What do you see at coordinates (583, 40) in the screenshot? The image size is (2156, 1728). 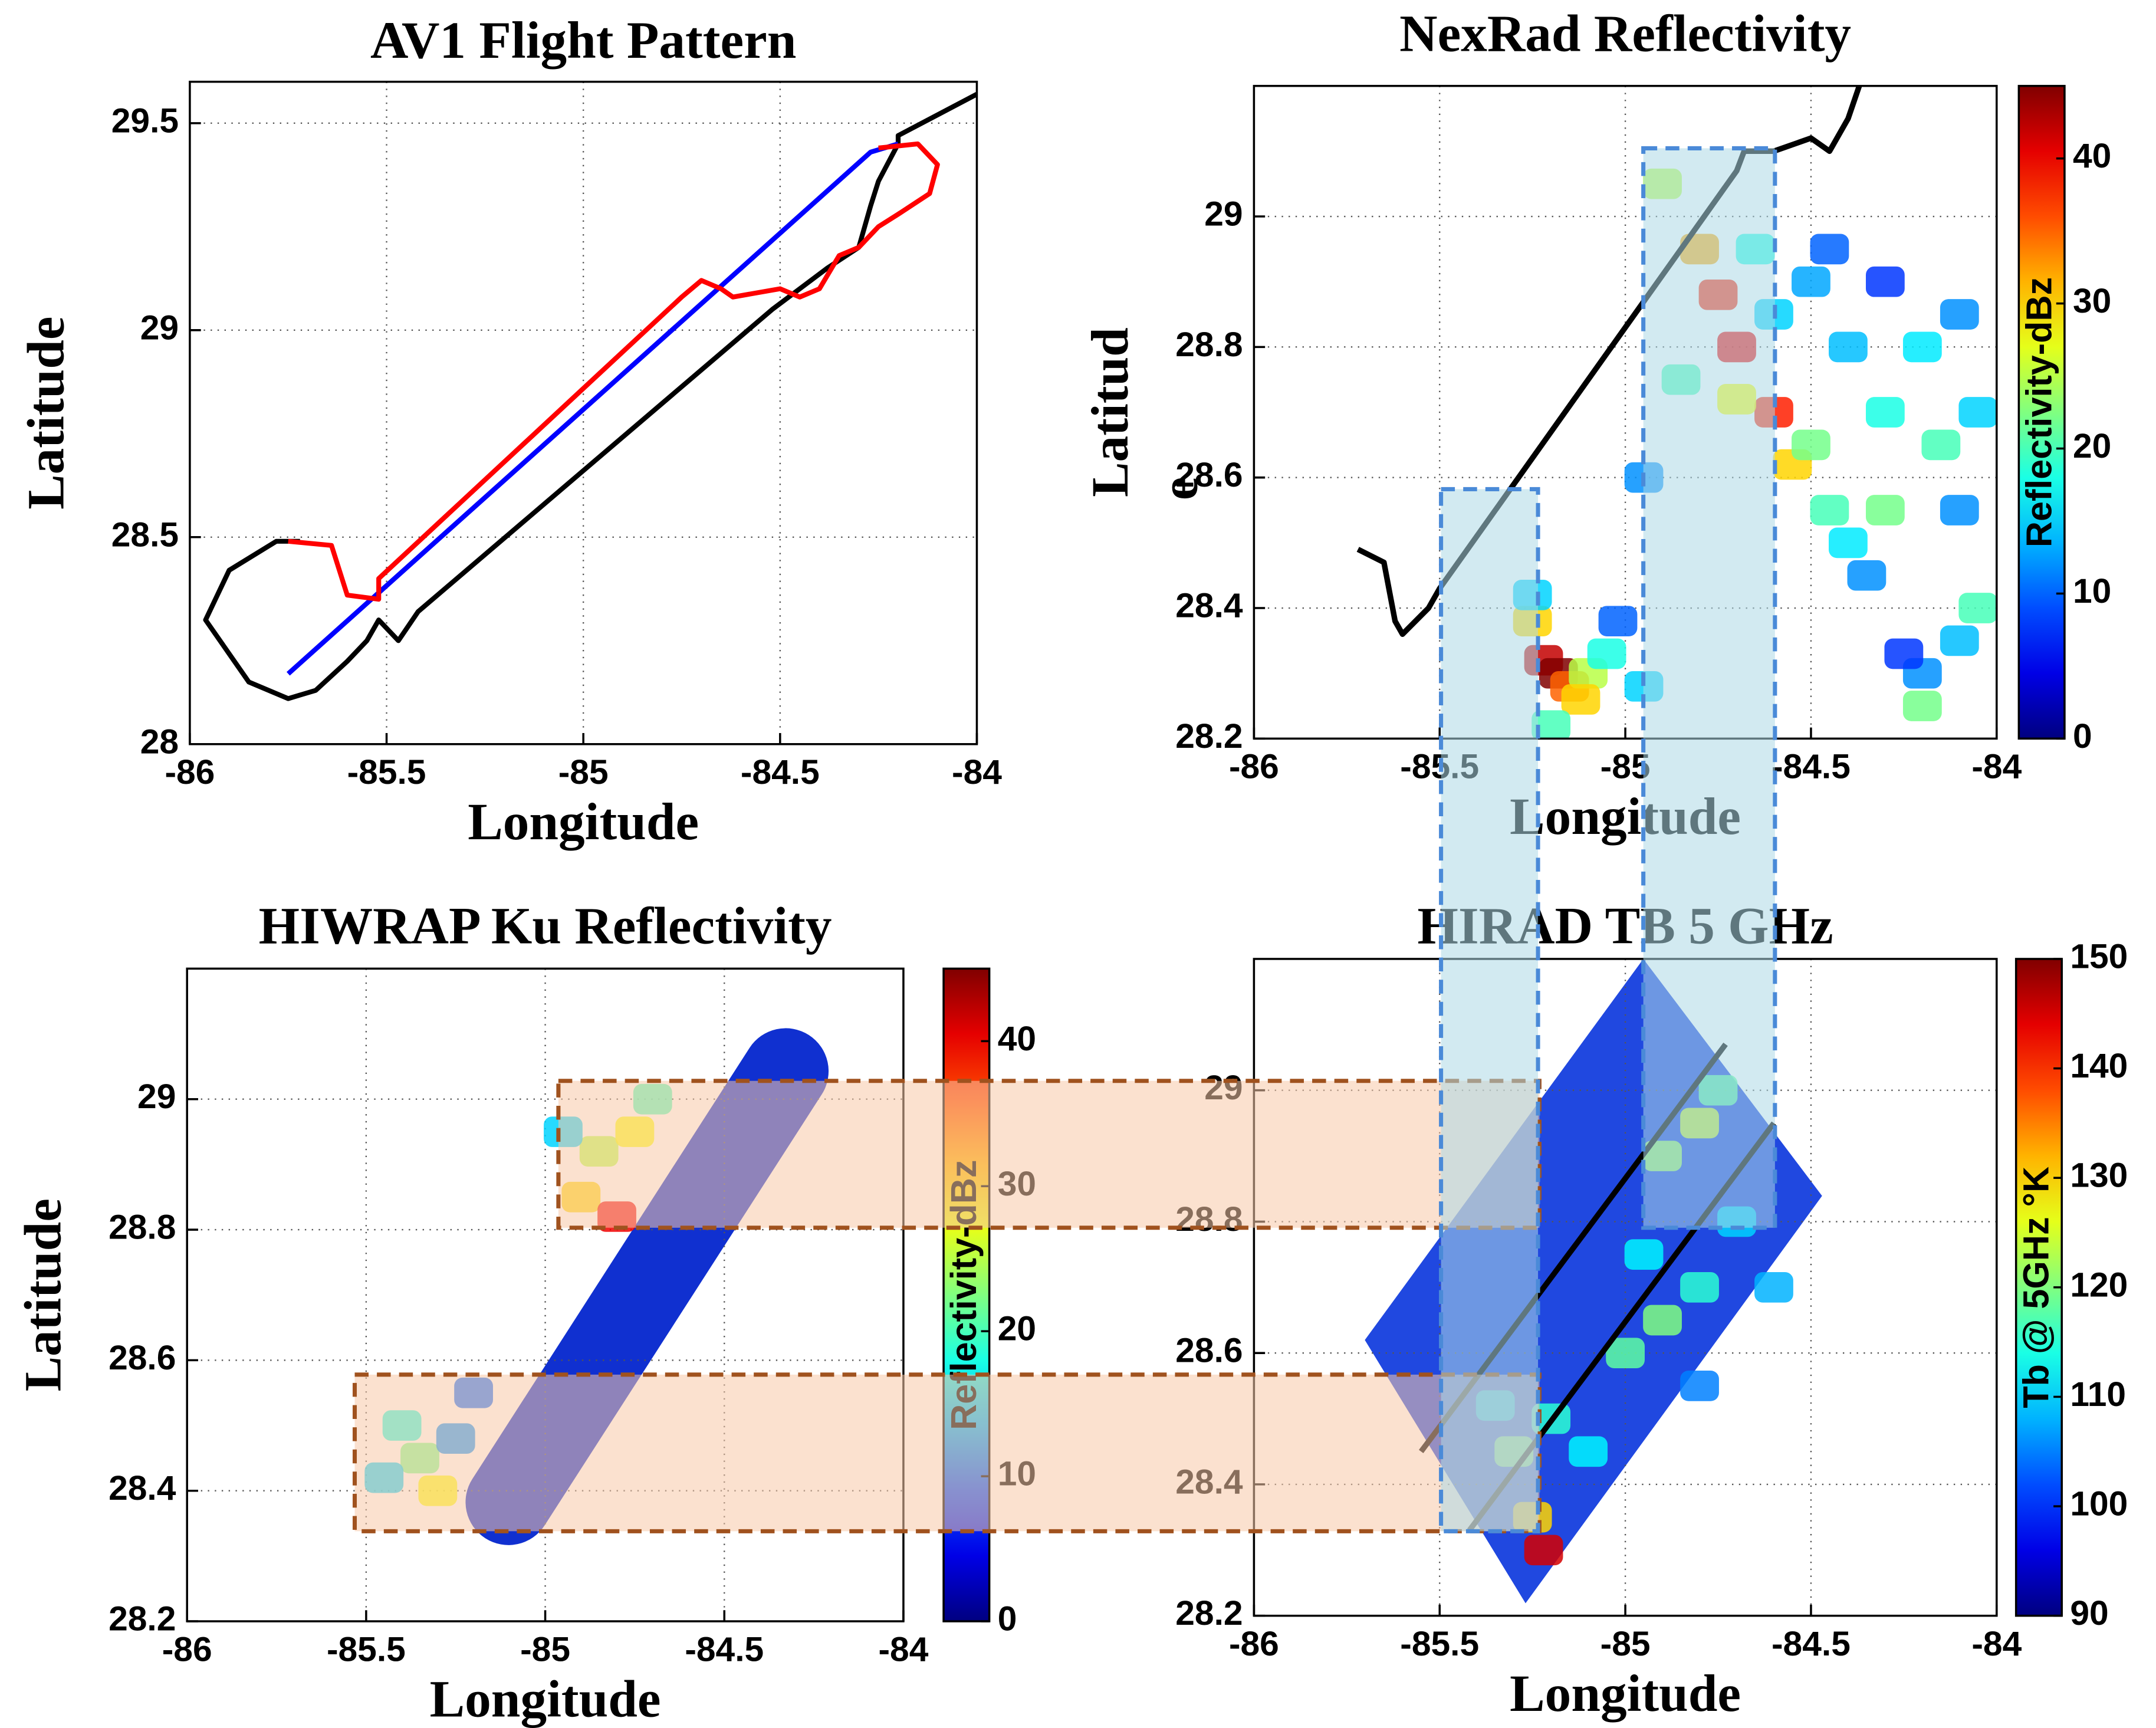 I see `panel-title: AV1 Flight Pattern` at bounding box center [583, 40].